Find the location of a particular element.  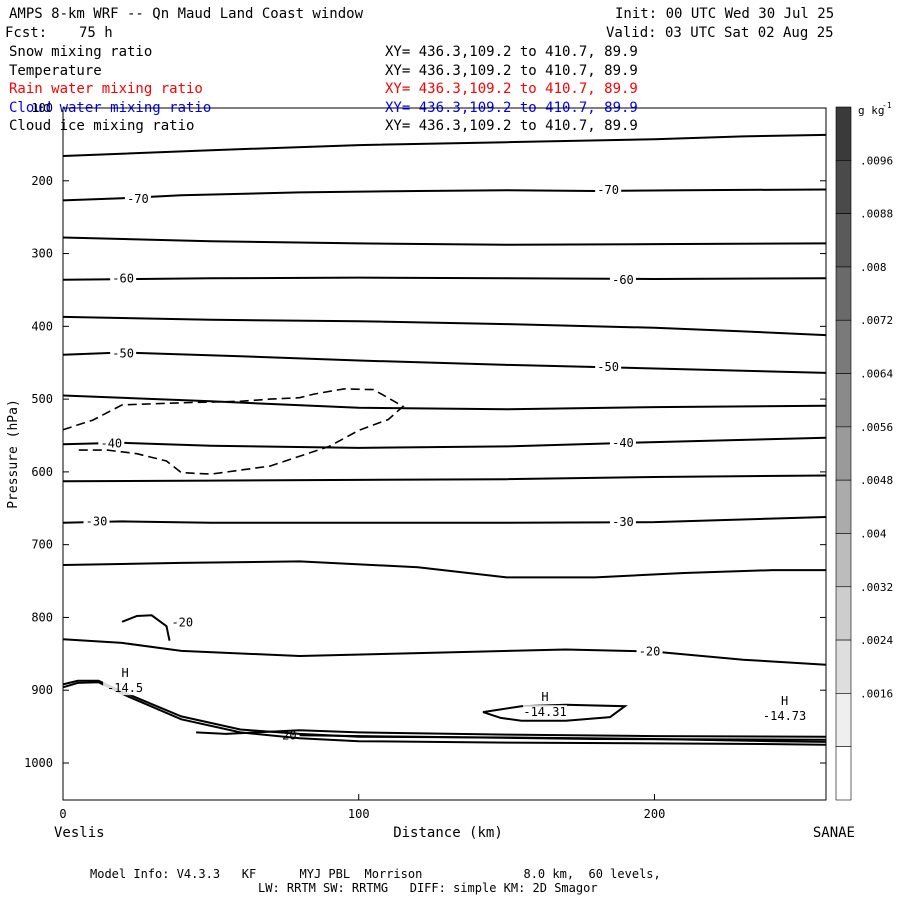

field-name: Temperature is located at coordinates (55, 70).